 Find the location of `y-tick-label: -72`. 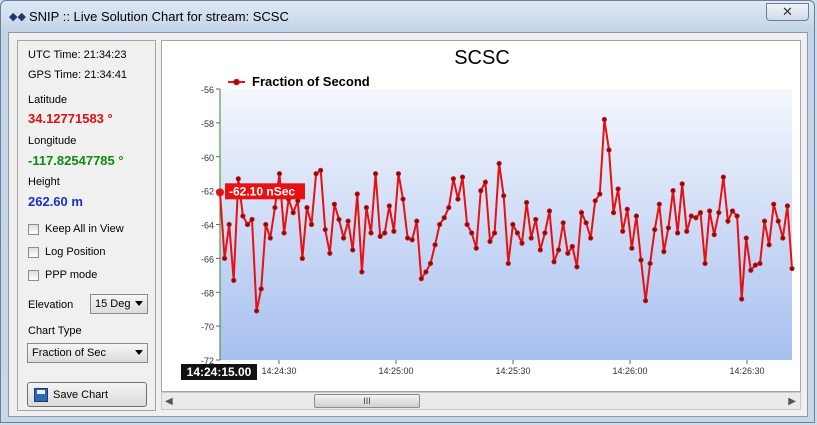

y-tick-label: -72 is located at coordinates (207, 361).